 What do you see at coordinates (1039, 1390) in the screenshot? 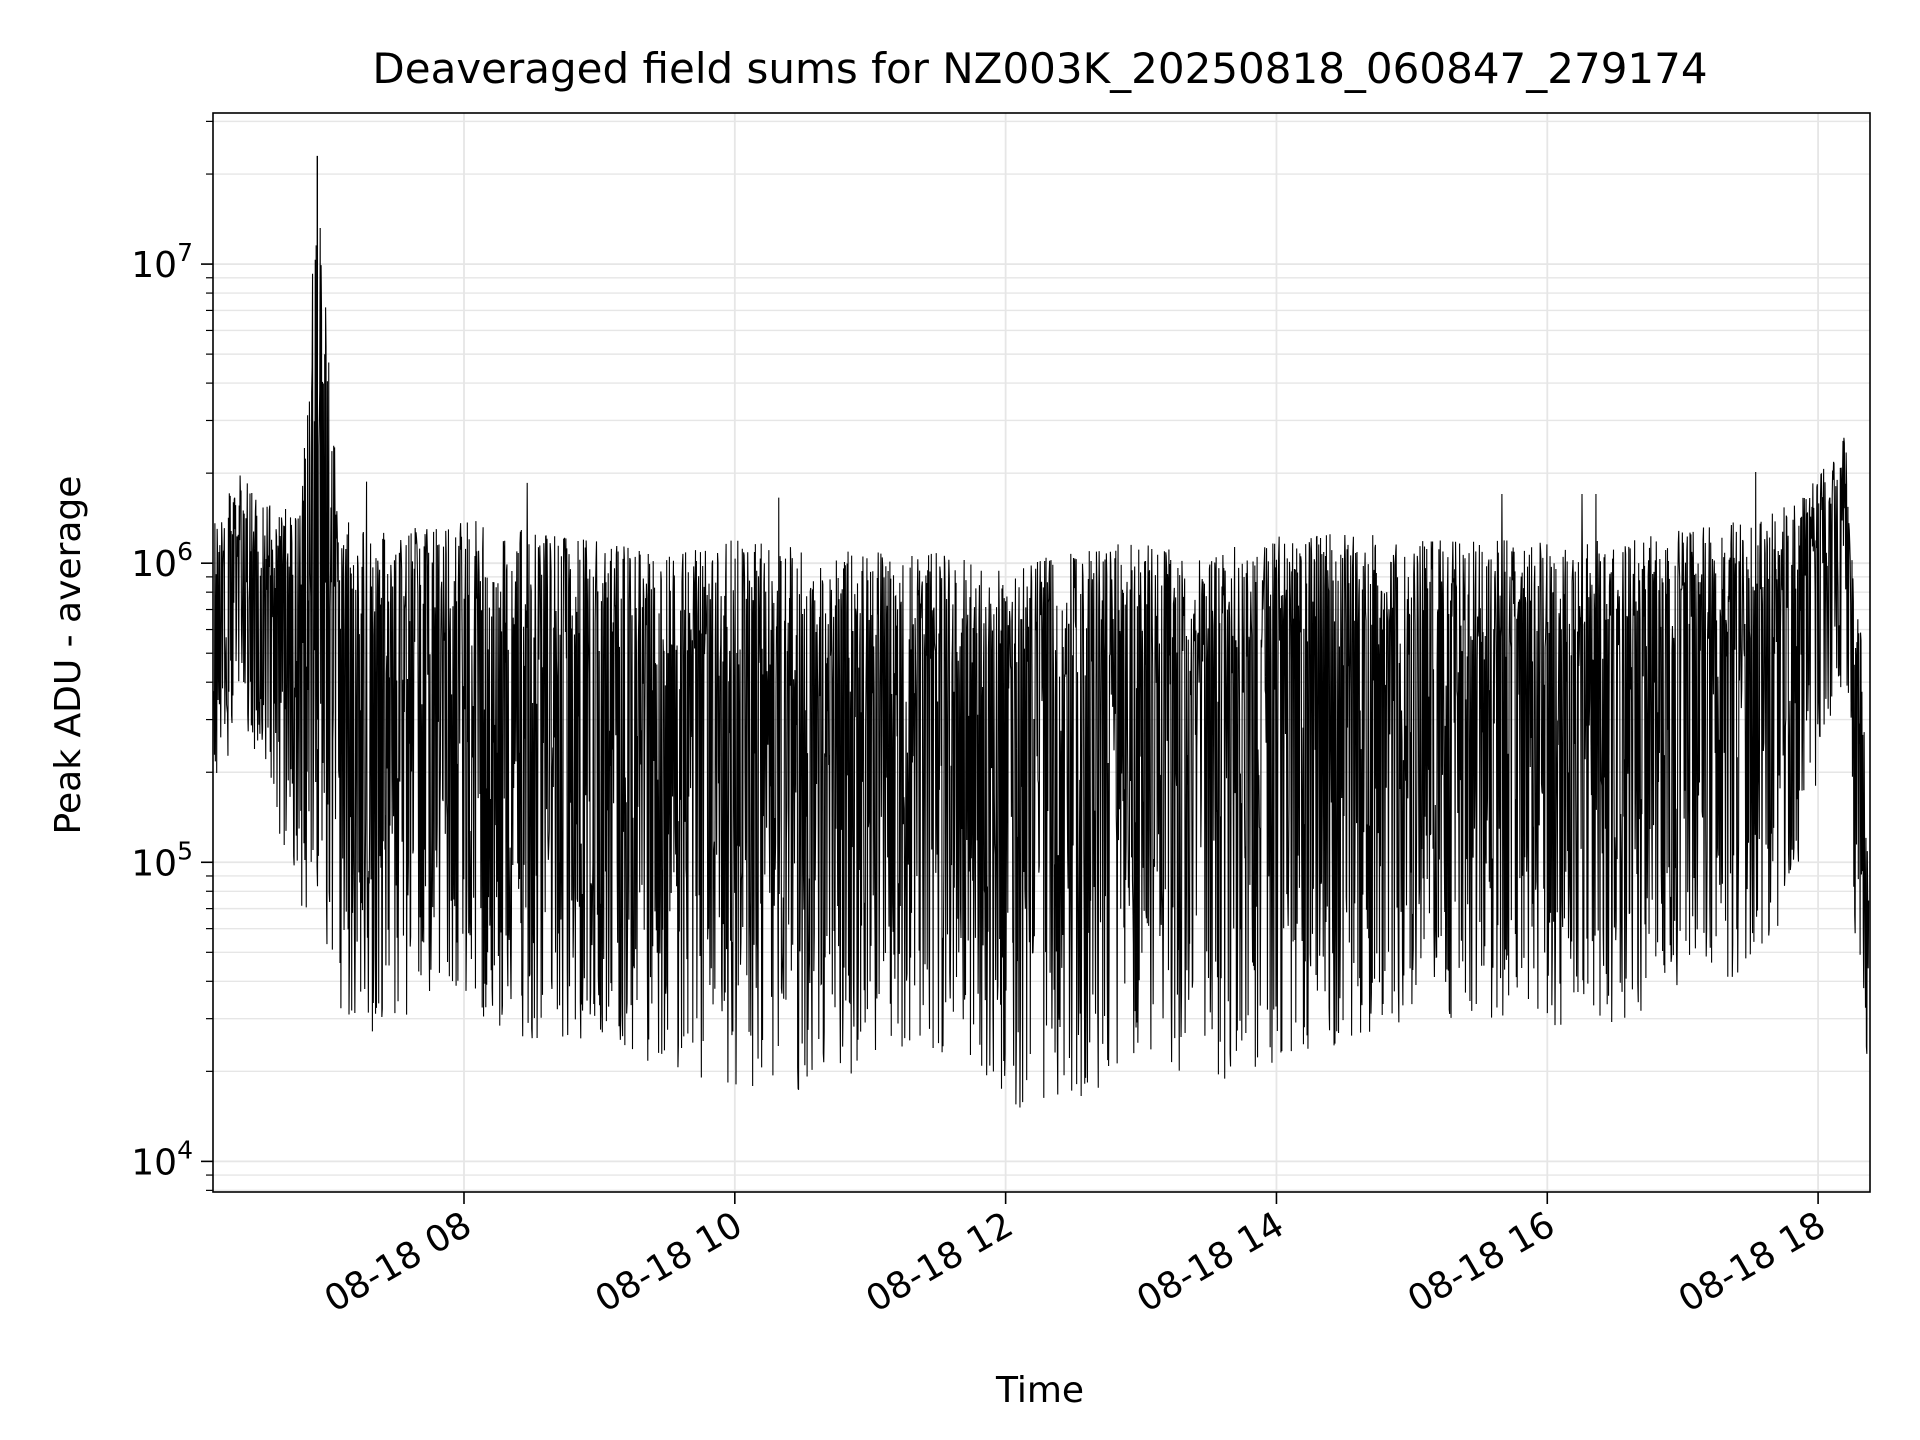
I see `x-axis-label: Time` at bounding box center [1039, 1390].